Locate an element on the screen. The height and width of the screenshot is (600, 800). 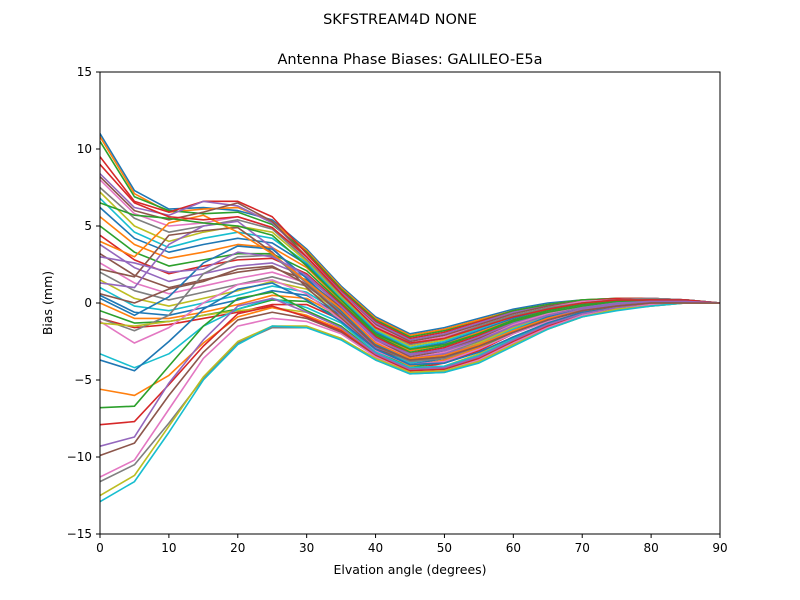
x-tick-label: 30 is located at coordinates (306, 548).